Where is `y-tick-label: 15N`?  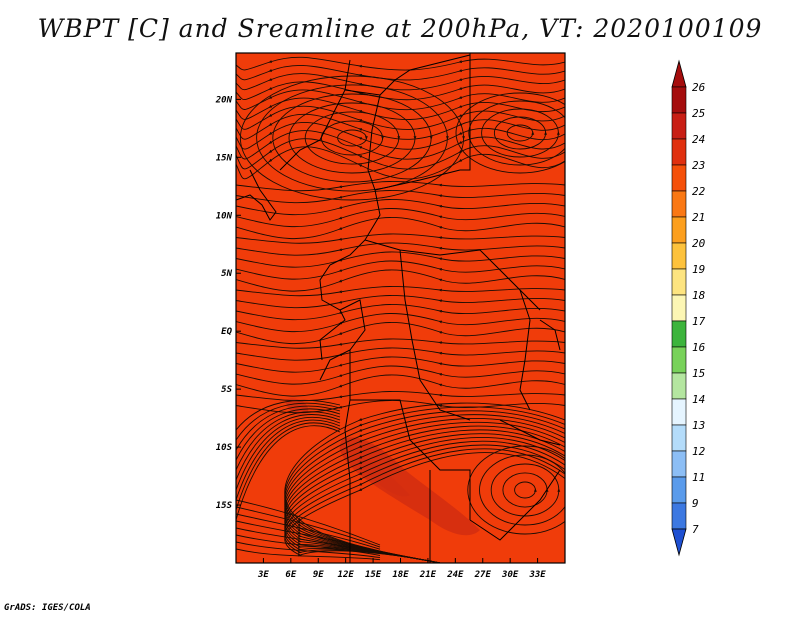 y-tick-label: 15N is located at coordinates (224, 158).